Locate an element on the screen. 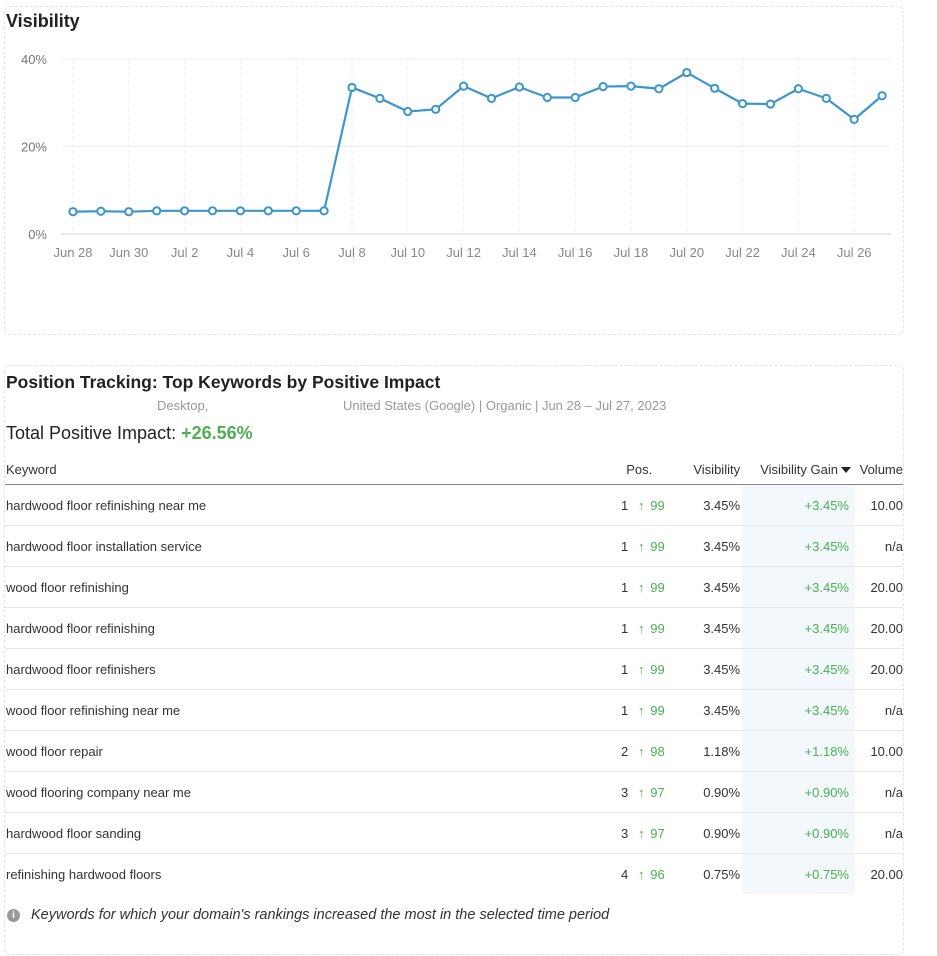  col-visibility-gain: Visibility Gain is located at coordinates (798, 469).